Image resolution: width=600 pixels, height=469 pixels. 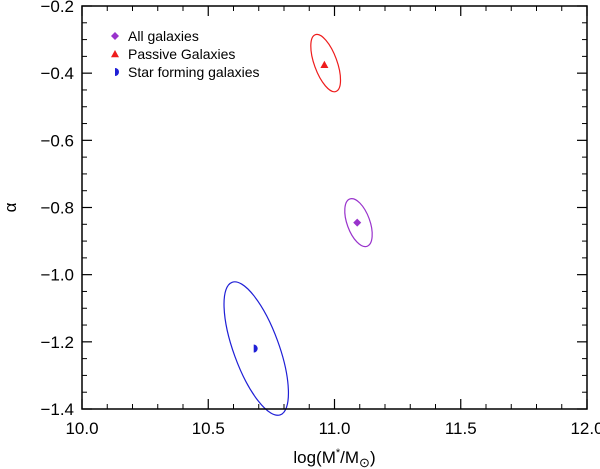 I want to click on x-tick-label: 10.0, so click(x=81, y=428).